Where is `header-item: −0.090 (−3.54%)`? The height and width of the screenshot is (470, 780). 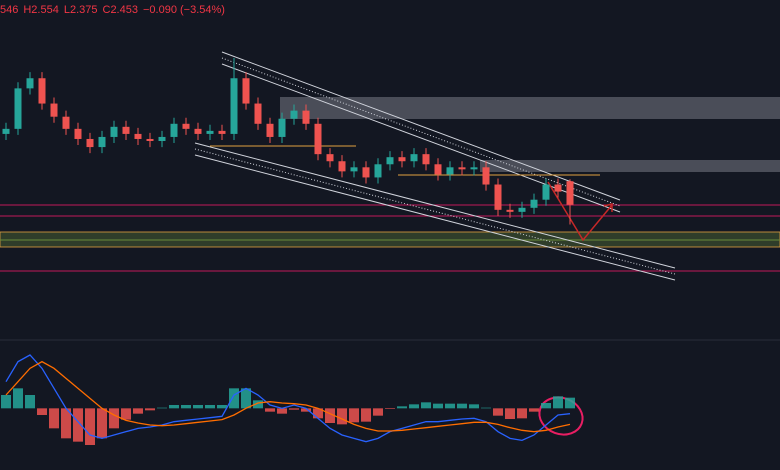 header-item: −0.090 (−3.54%) is located at coordinates (183, 10).